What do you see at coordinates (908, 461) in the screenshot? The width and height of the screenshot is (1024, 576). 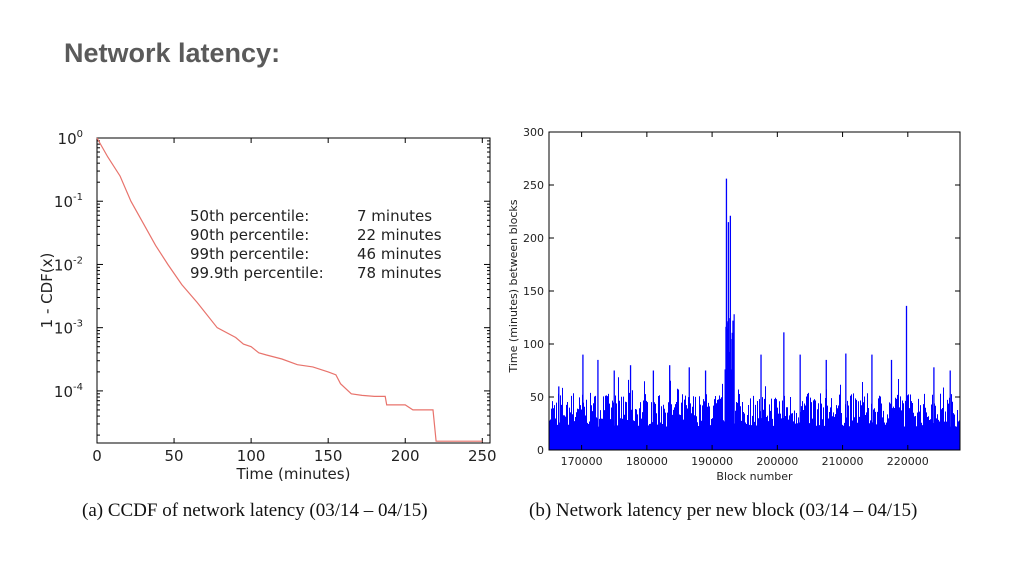 I see `bar-x-tick-label: 220000` at bounding box center [908, 461].